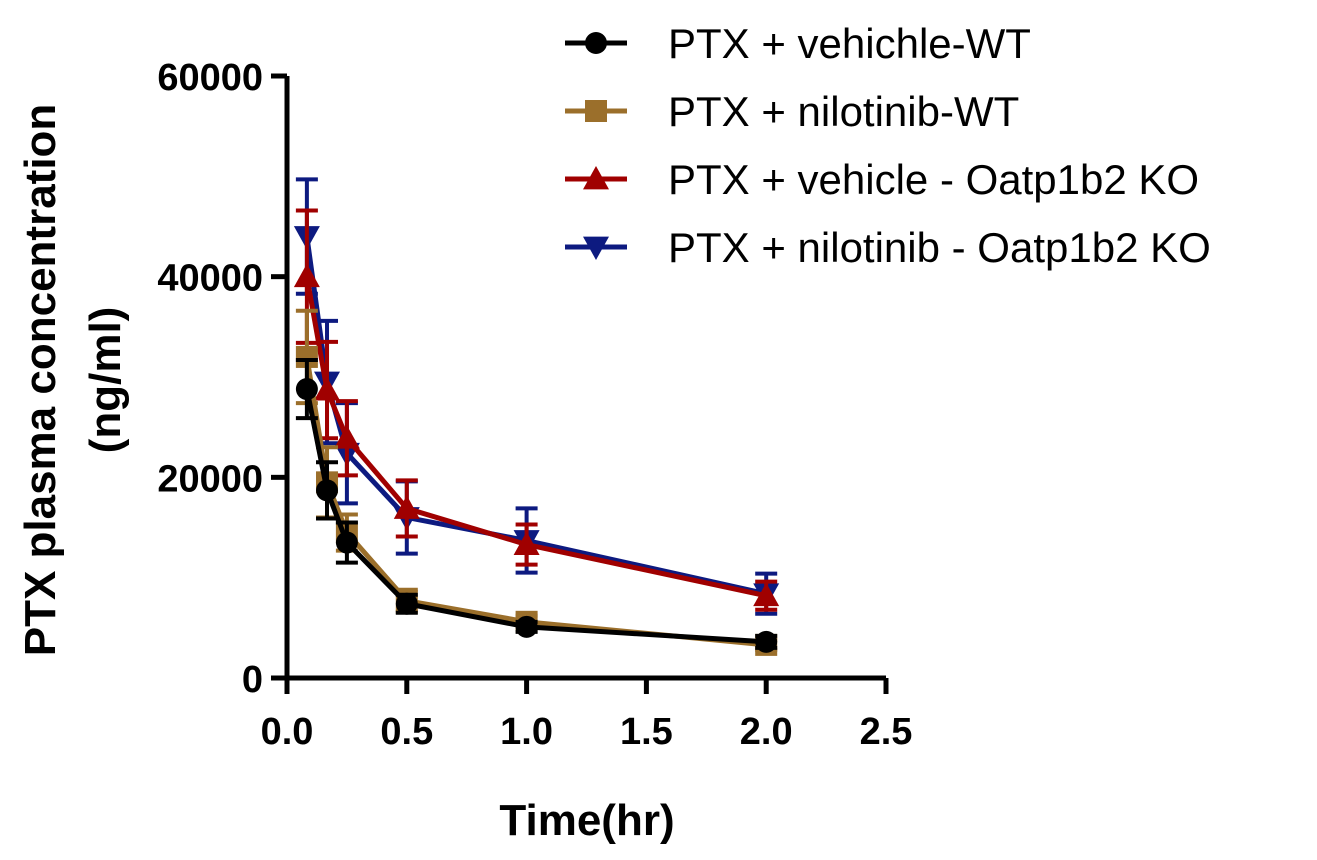 This screenshot has width=1317, height=860. What do you see at coordinates (526, 732) in the screenshot?
I see `x-tick-label: 1.0` at bounding box center [526, 732].